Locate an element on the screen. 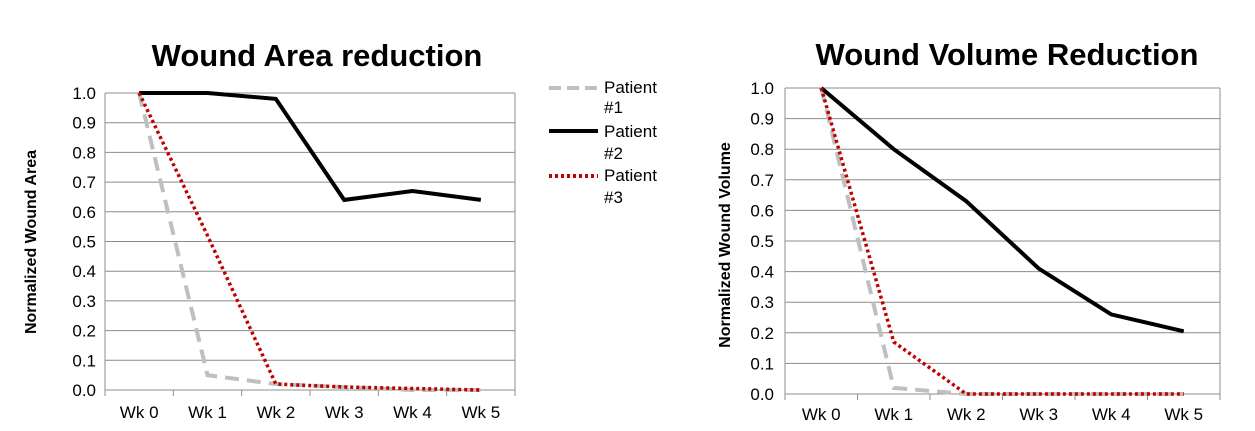 The width and height of the screenshot is (1255, 431). legend-item-patient-3: Patient #3 is located at coordinates (603, 186).